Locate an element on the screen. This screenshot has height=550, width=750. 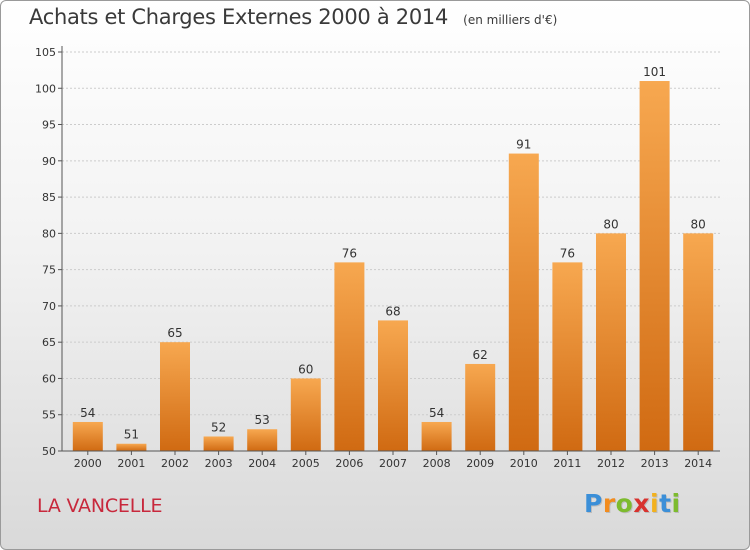
data-label: 52 is located at coordinates (218, 427).